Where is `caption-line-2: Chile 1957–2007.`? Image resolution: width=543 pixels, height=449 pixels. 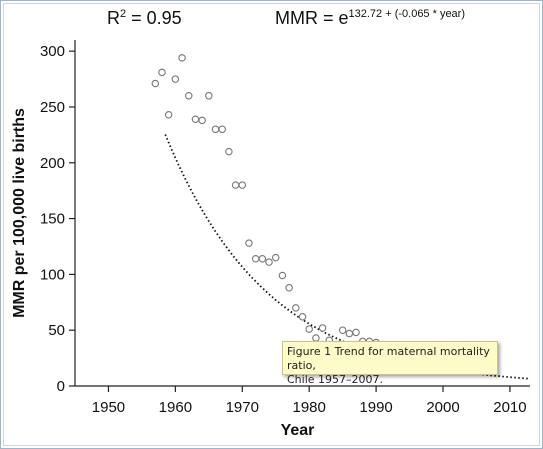 caption-line-2: Chile 1957–2007. is located at coordinates (335, 379).